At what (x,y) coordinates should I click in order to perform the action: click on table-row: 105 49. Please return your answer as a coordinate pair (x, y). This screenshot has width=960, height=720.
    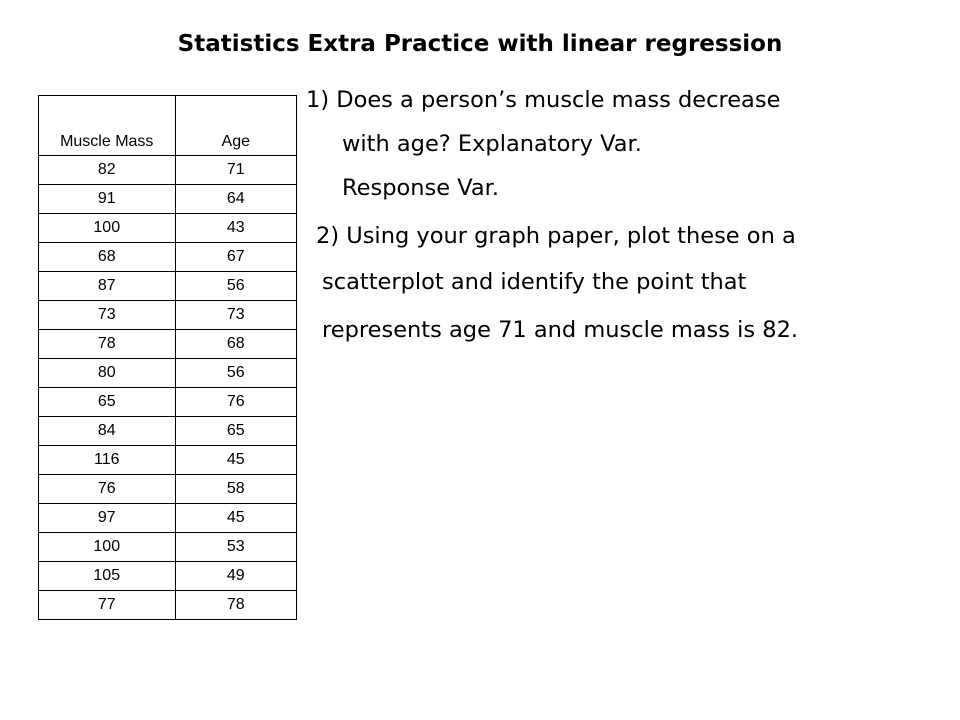
    Looking at the image, I should click on (168, 576).